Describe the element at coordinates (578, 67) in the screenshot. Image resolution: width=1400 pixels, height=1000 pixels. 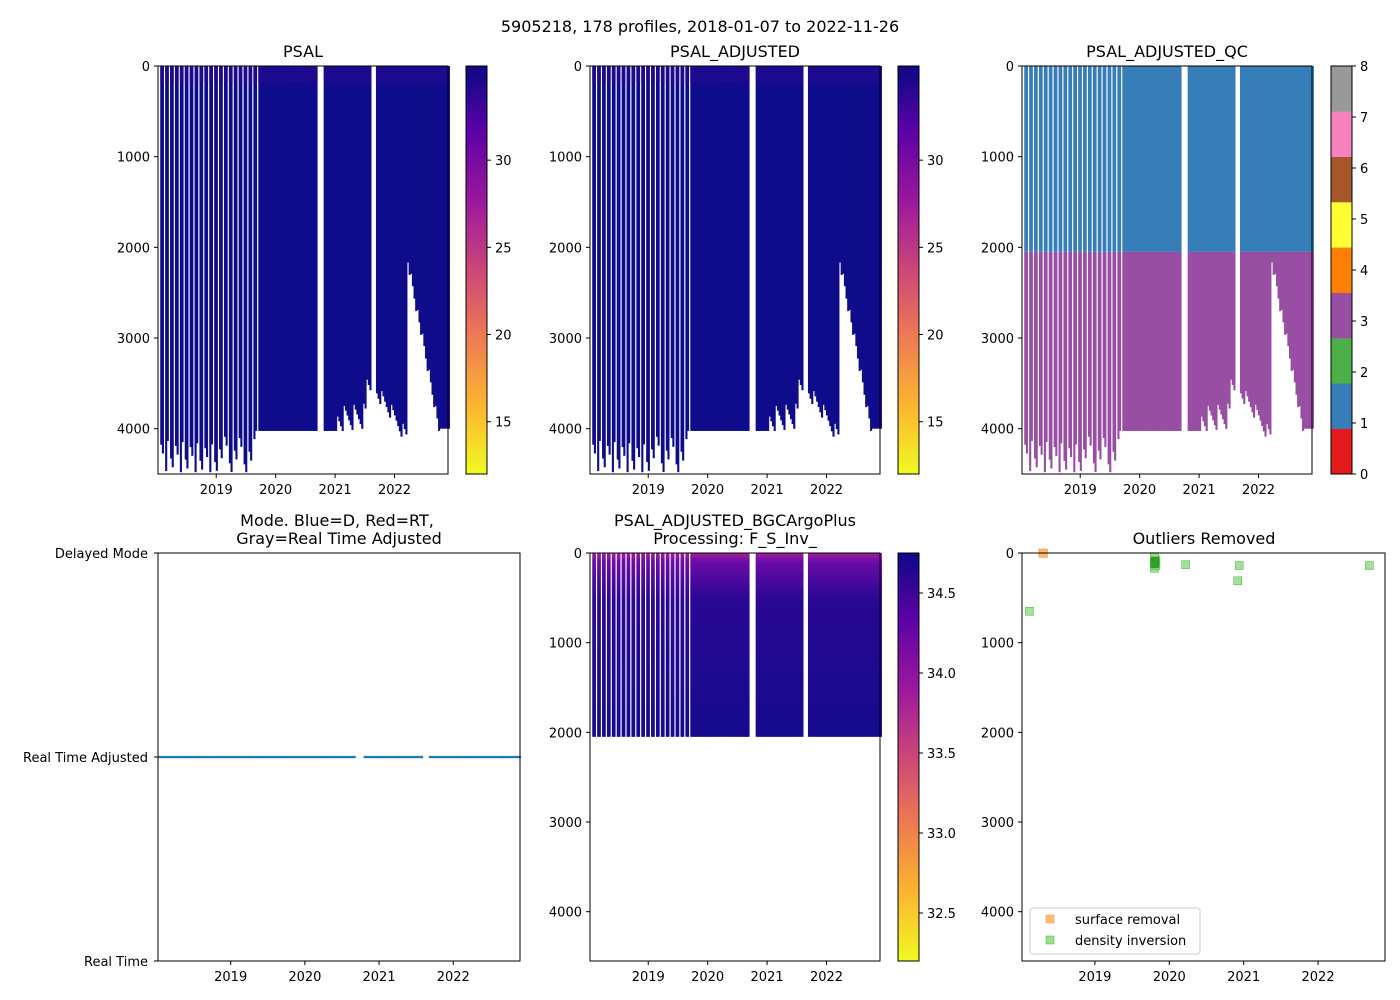
I see `y-tick-label: 0` at that location.